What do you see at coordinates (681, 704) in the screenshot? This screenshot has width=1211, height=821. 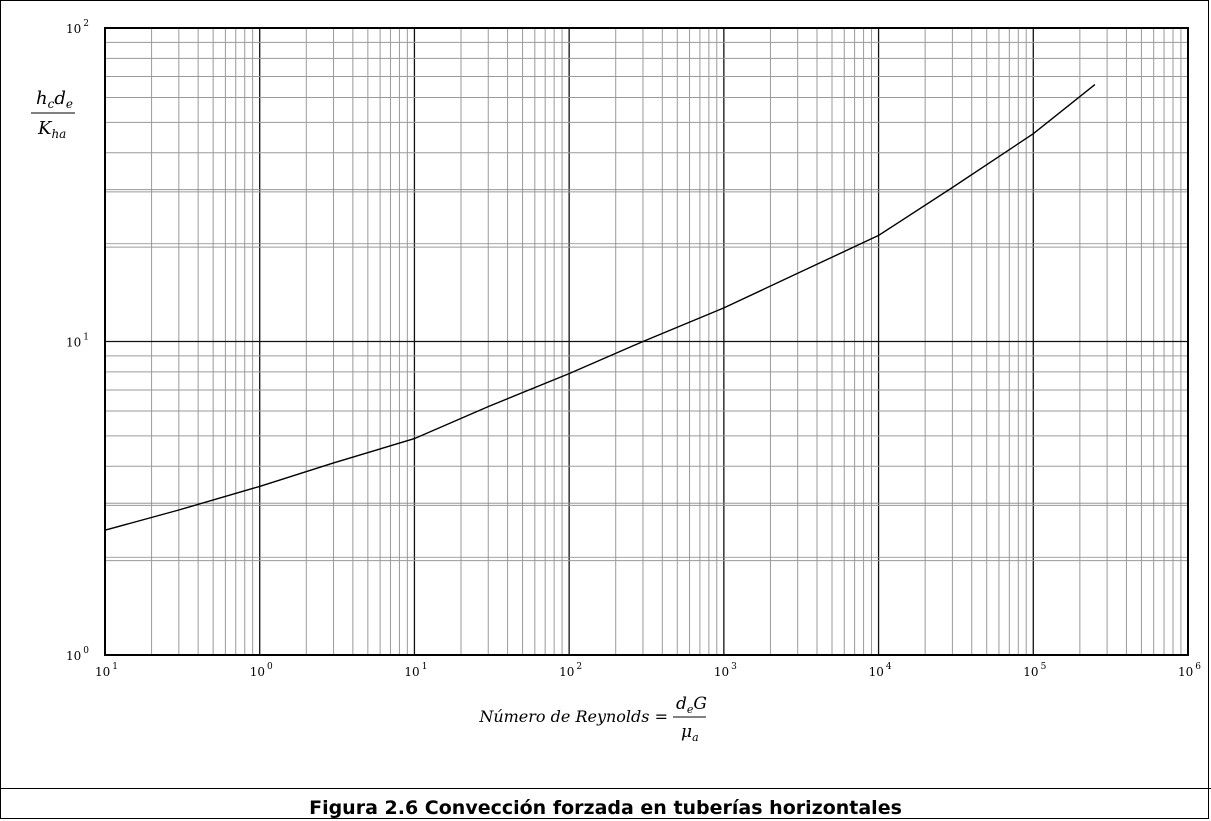 I see `xlabel-num: d` at bounding box center [681, 704].